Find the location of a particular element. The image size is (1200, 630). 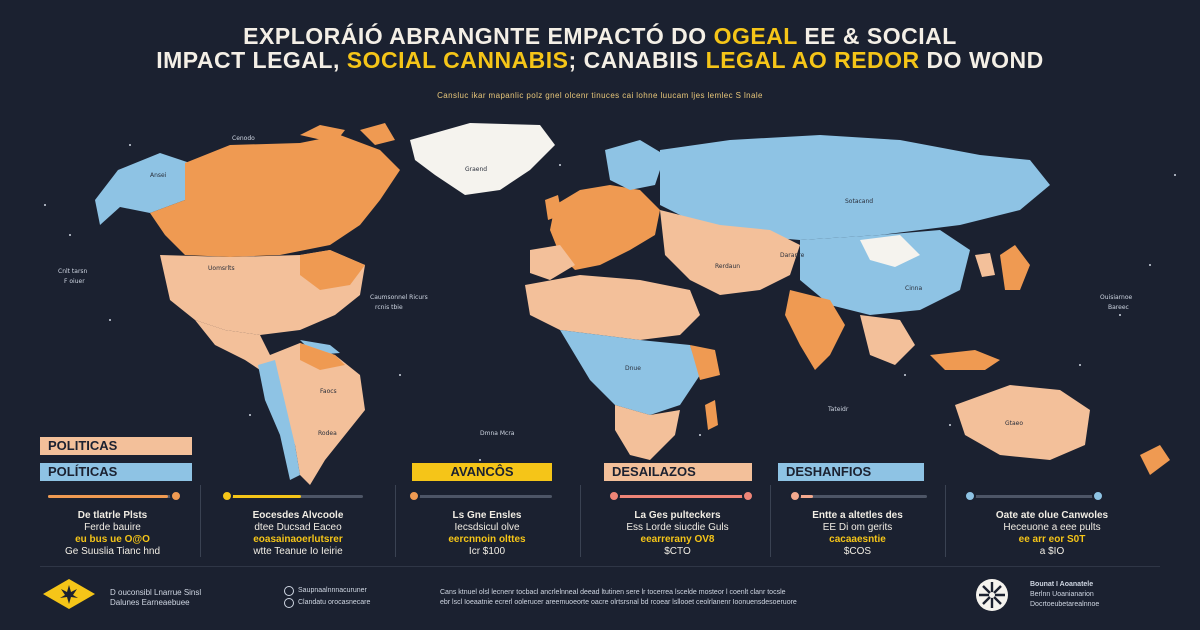

column-6-line-1: Oate ate olue Canwoles is located at coordinates (1052, 515).